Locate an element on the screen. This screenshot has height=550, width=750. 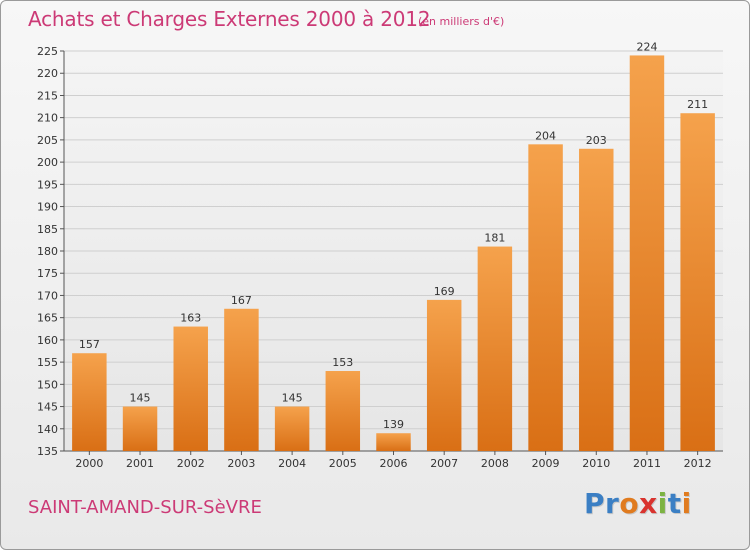
logo-letter: o is located at coordinates (629, 503).